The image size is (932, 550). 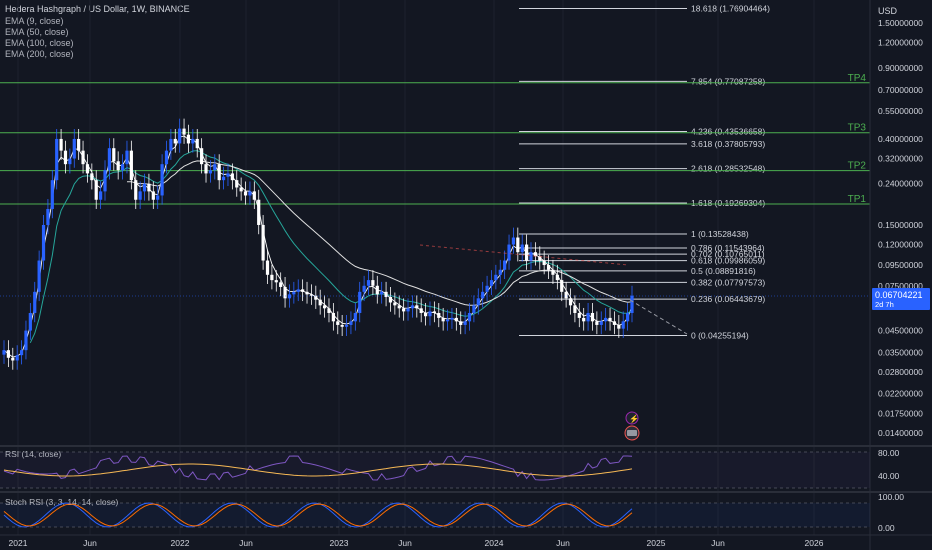 I want to click on rsi-line, so click(x=318, y=468).